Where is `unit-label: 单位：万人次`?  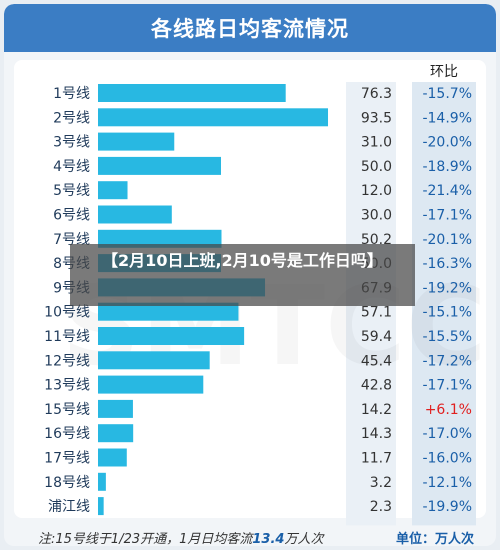
unit-label: 单位：万人次 is located at coordinates (435, 539).